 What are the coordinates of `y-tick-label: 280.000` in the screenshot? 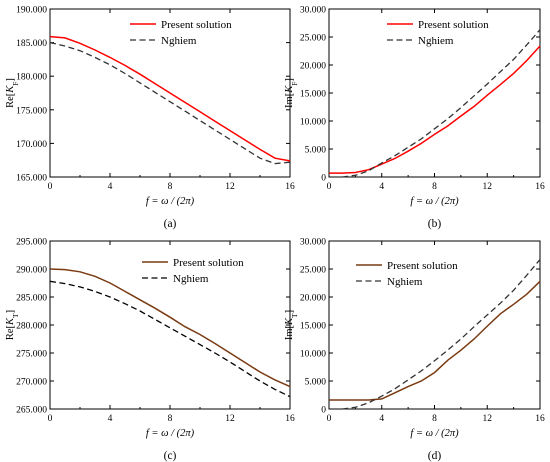 It's located at (31, 327).